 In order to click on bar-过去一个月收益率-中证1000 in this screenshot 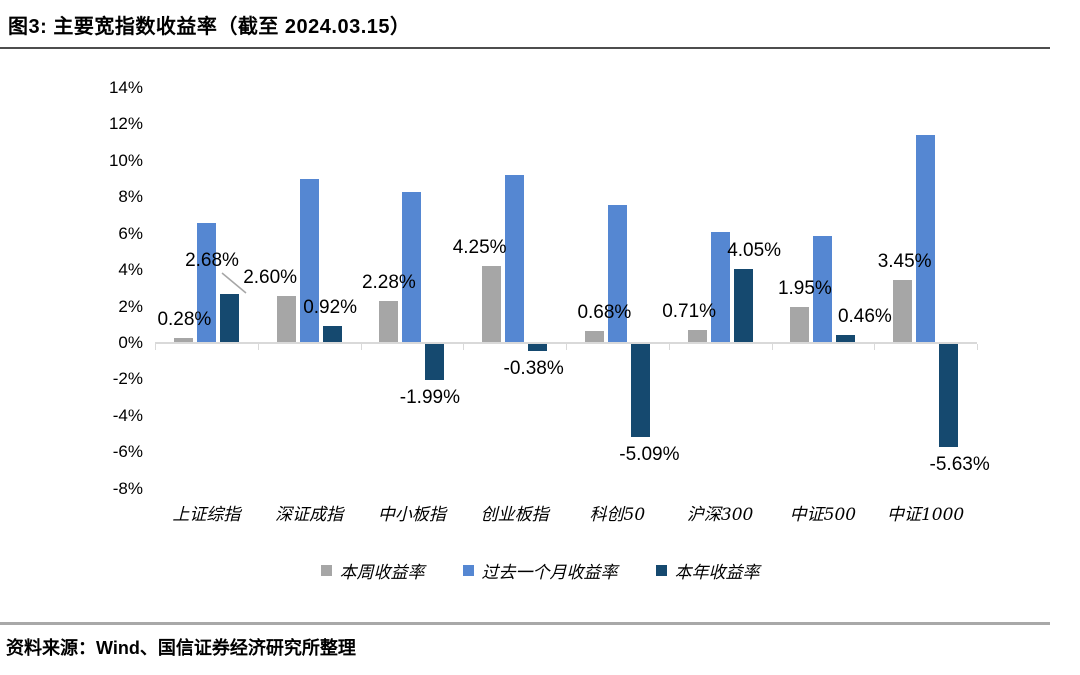, I will do `click(926, 239)`.